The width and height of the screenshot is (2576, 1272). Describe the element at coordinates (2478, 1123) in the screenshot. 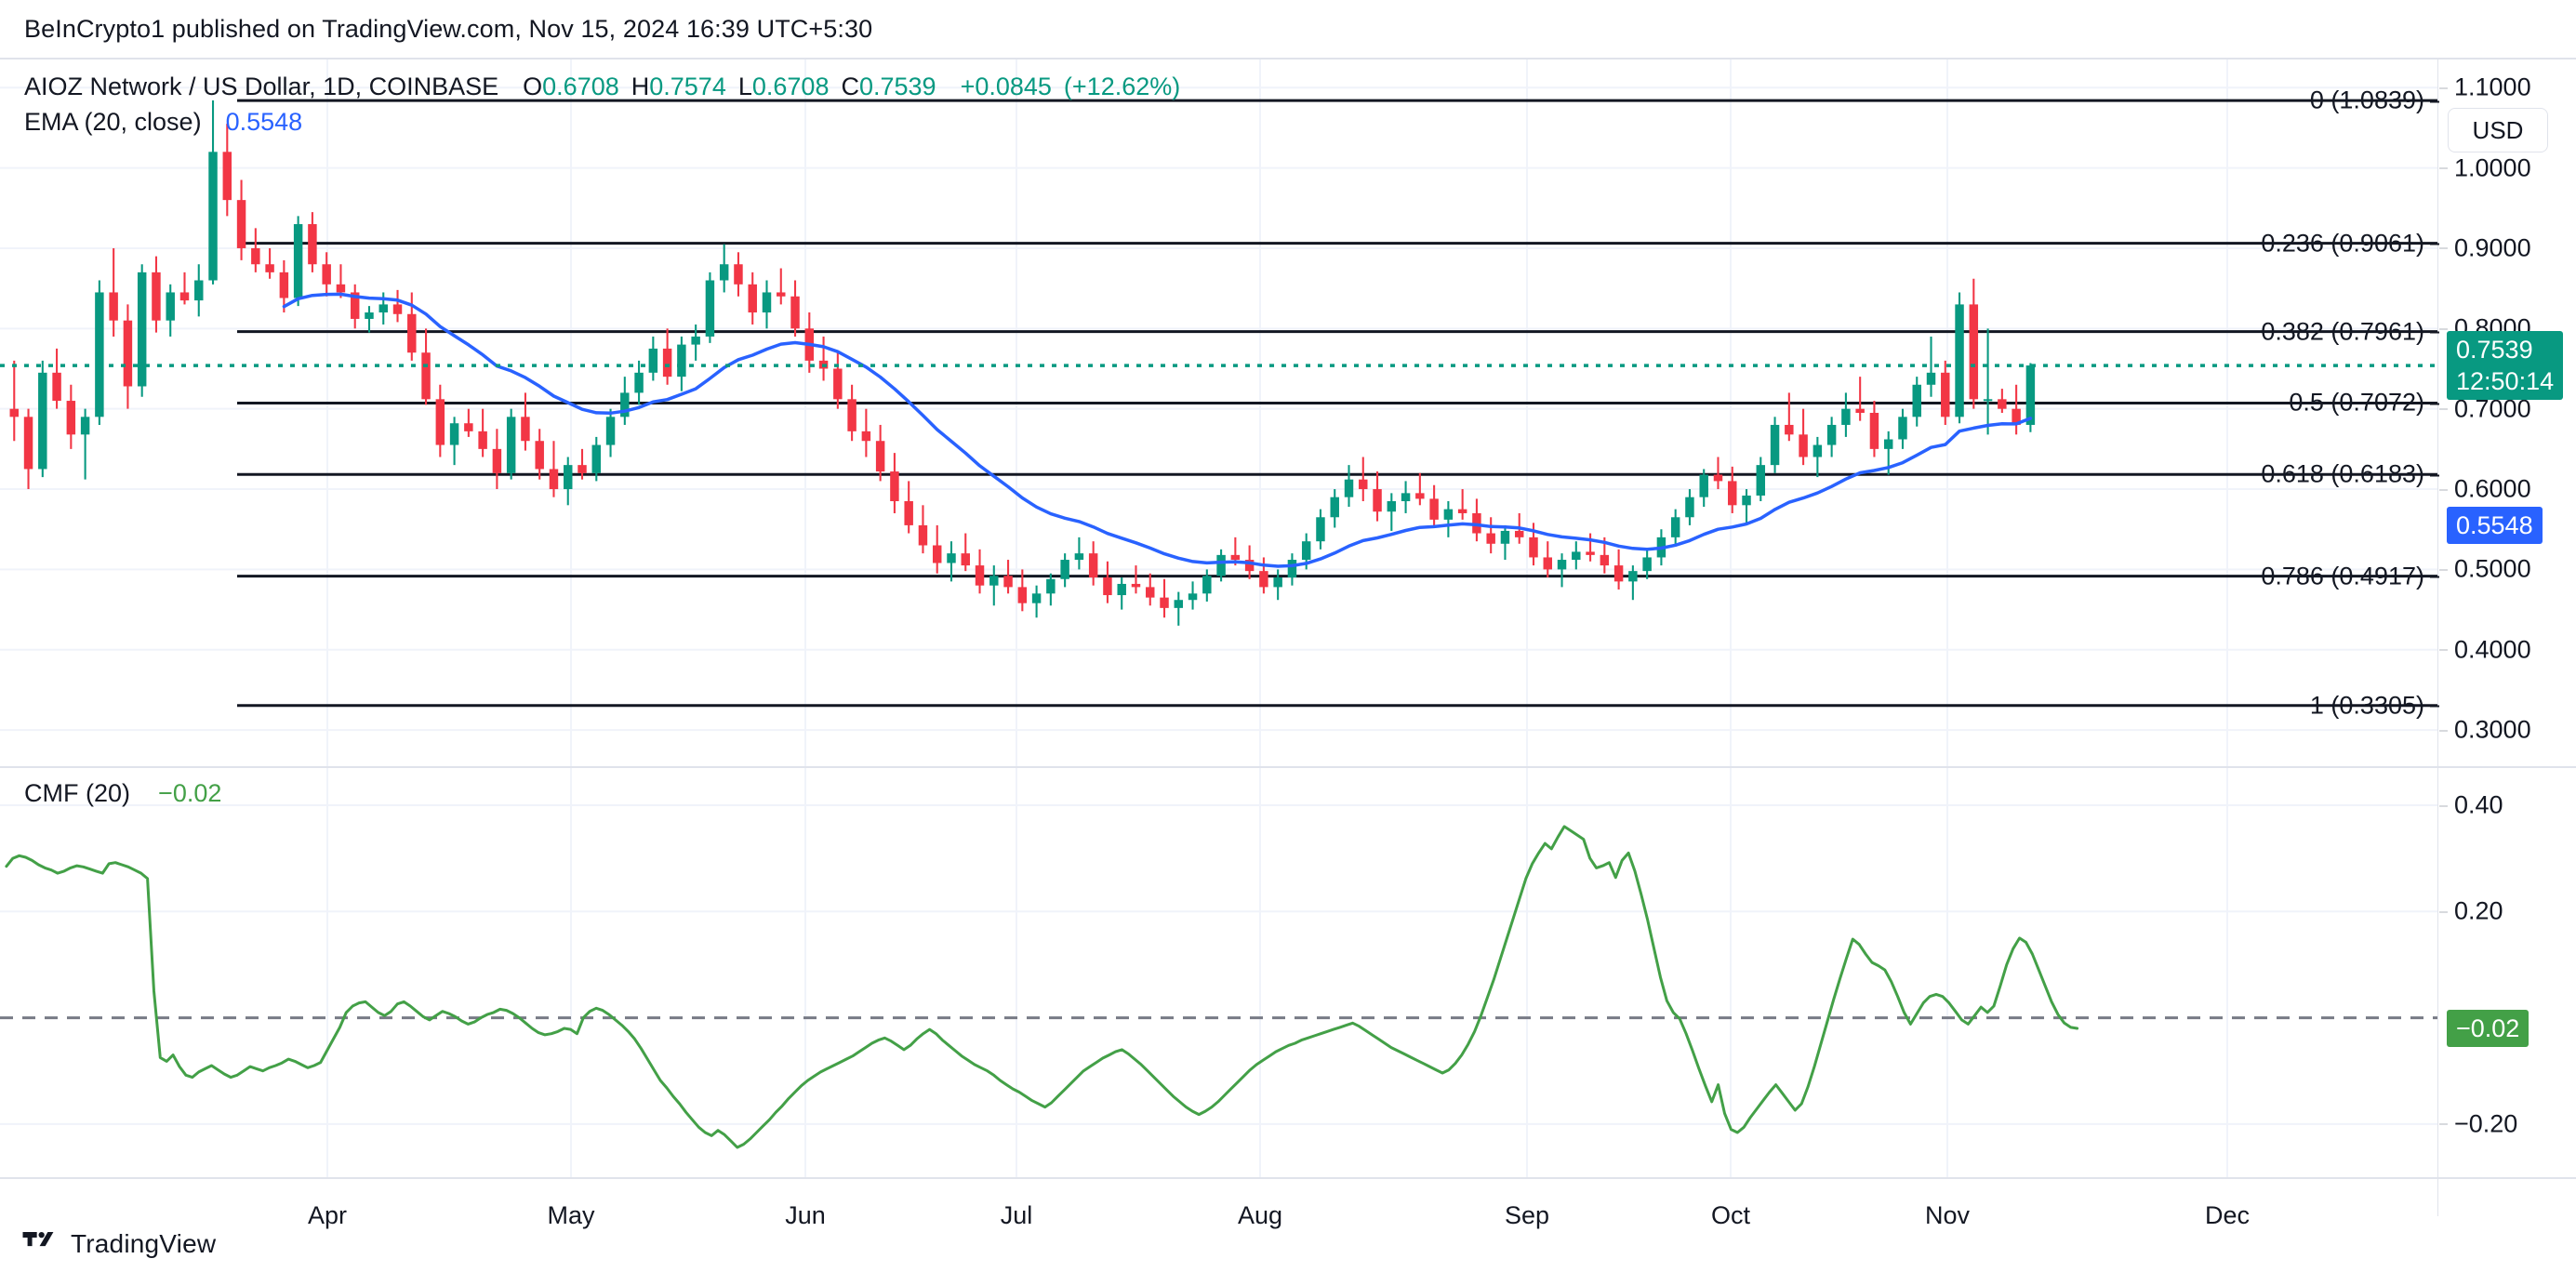

I see `cmf-axis-tick: −0.20` at that location.